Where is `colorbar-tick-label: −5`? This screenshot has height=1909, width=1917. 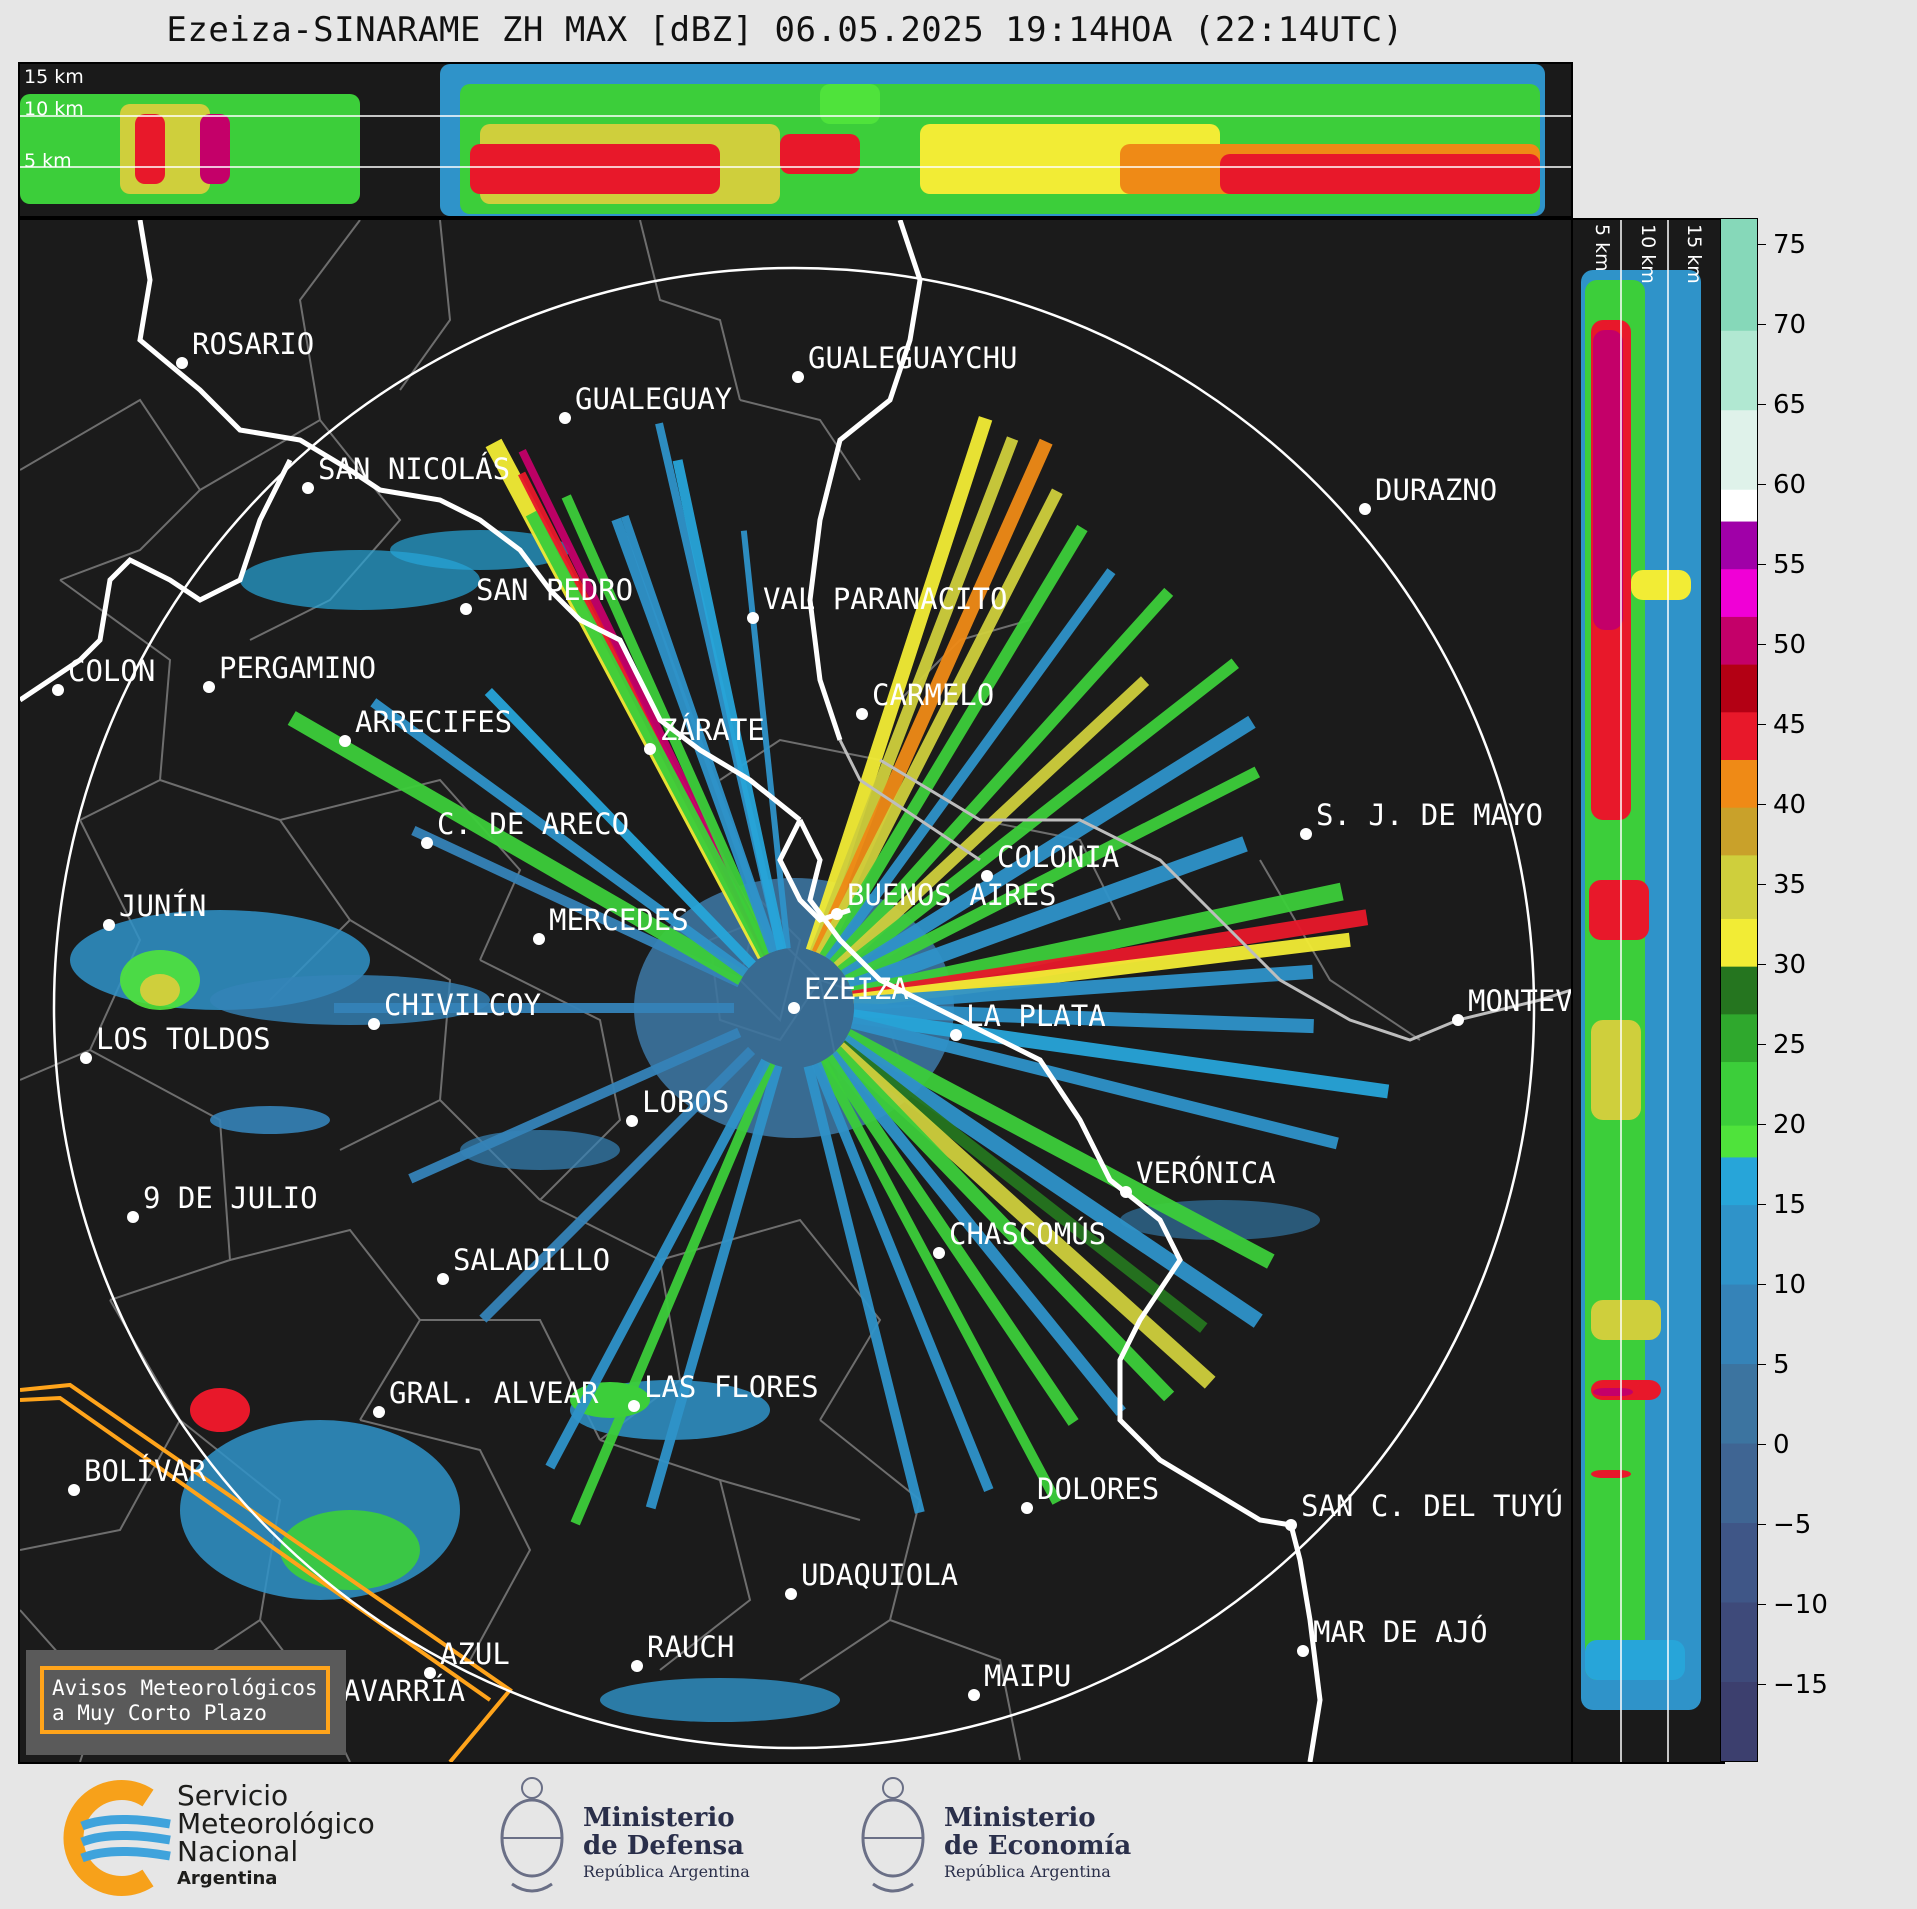
colorbar-tick-label: −5 is located at coordinates (1792, 1525).